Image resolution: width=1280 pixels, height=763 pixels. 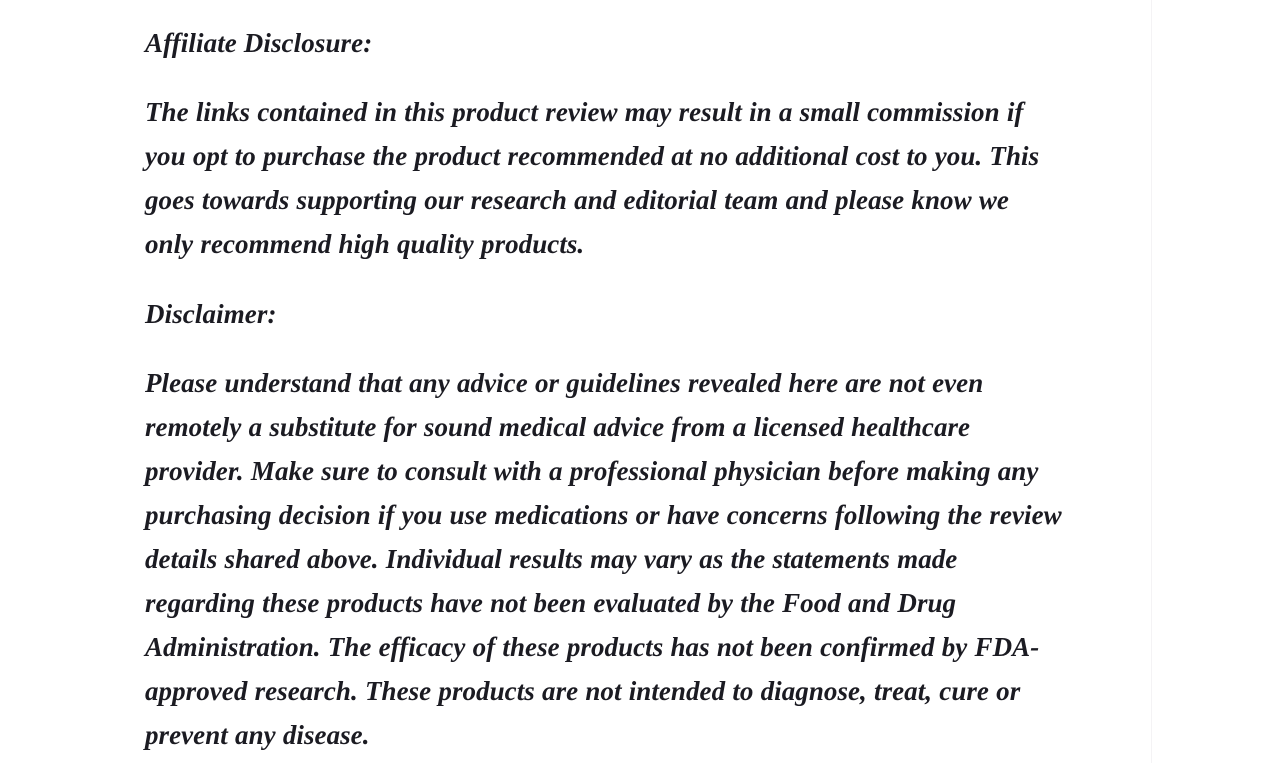 I want to click on affiliate-disclosure-heading: Affiliate Disclosure:, so click(x=259, y=43).